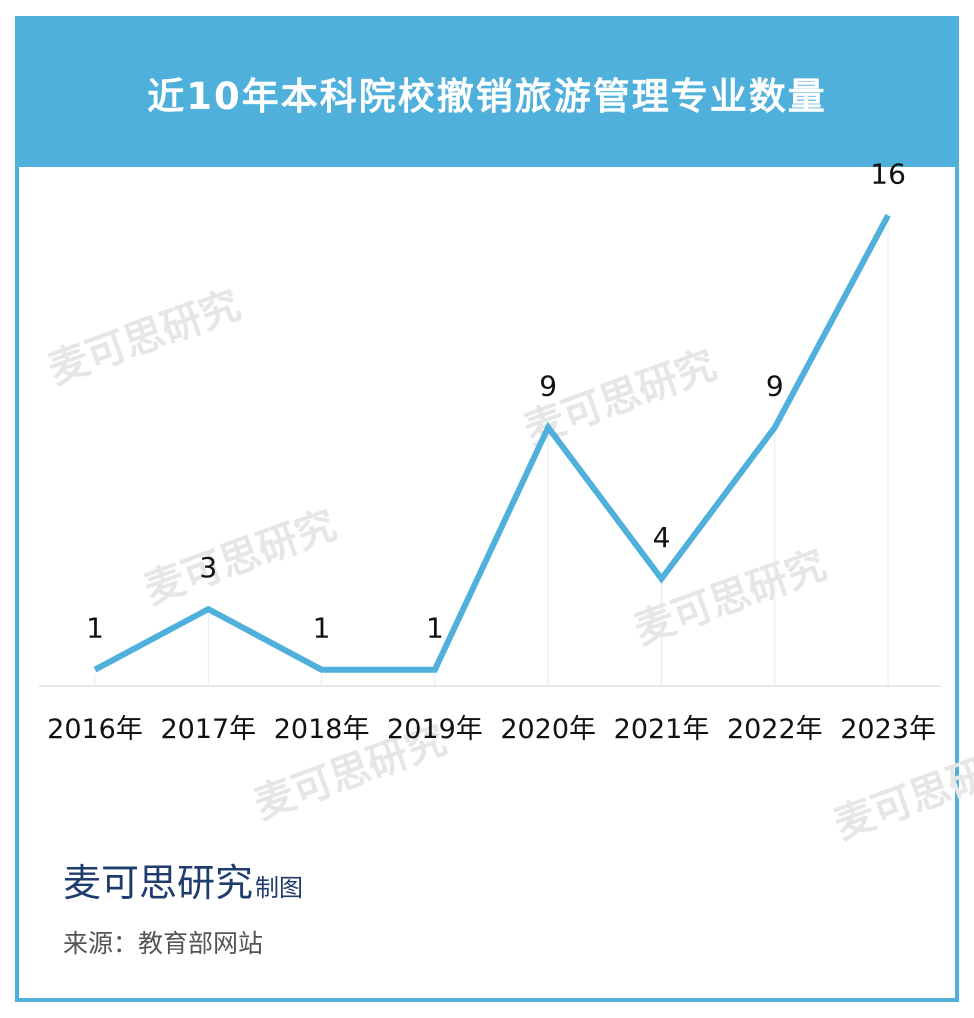 This screenshot has height=1018, width=974. What do you see at coordinates (322, 729) in the screenshot?
I see `x-tick-label: 2018年` at bounding box center [322, 729].